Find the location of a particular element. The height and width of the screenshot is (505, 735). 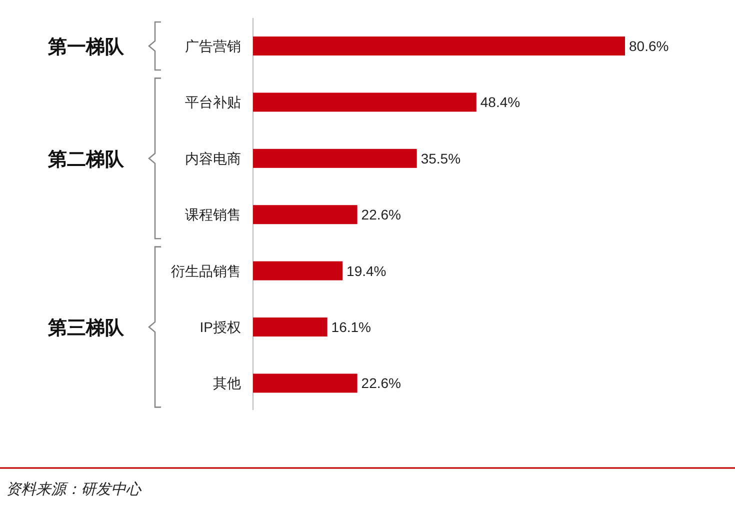

text: 第三梯队 is located at coordinates (86, 328).